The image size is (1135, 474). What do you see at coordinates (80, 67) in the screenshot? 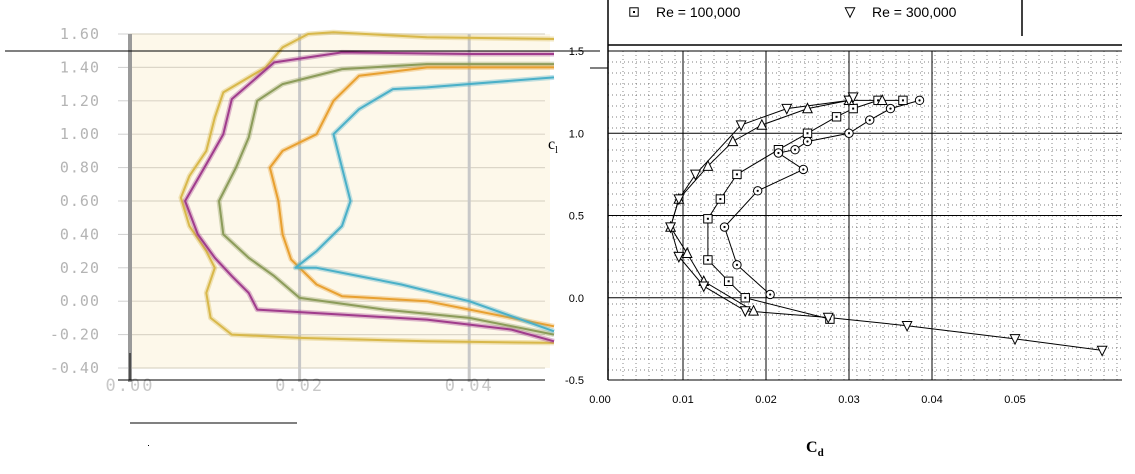
I see `y-tick-label: 1.40` at bounding box center [80, 67].